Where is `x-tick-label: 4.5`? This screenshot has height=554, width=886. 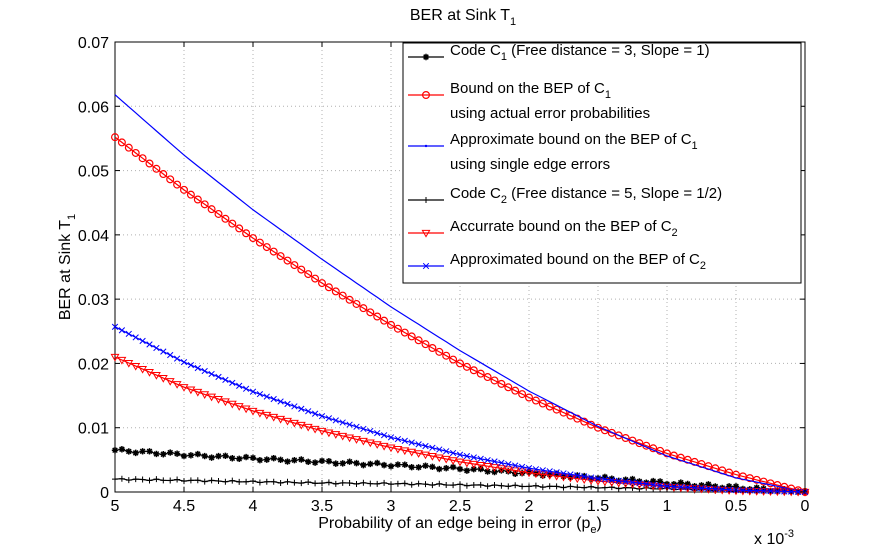
x-tick-label: 4.5 is located at coordinates (184, 506).